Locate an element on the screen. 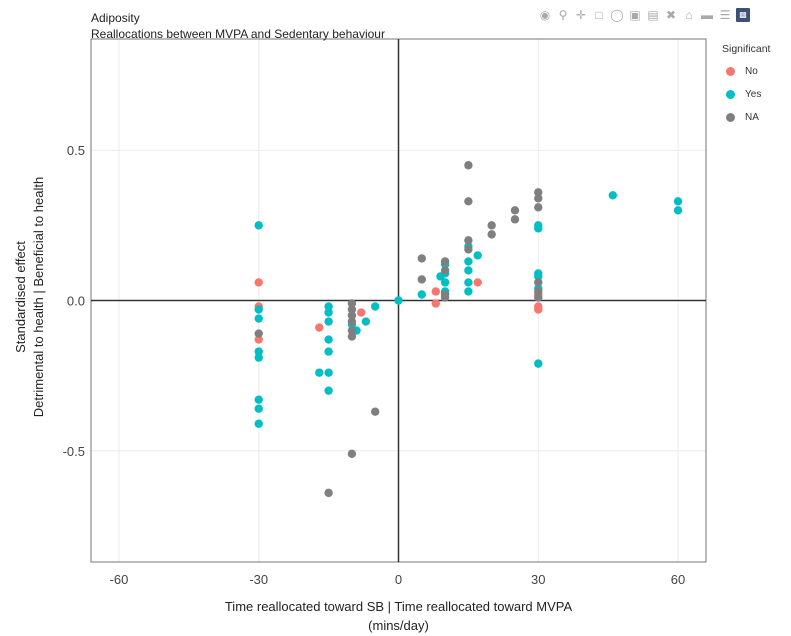 The image size is (791, 636). y-tick-label: 0.0 is located at coordinates (76, 301).